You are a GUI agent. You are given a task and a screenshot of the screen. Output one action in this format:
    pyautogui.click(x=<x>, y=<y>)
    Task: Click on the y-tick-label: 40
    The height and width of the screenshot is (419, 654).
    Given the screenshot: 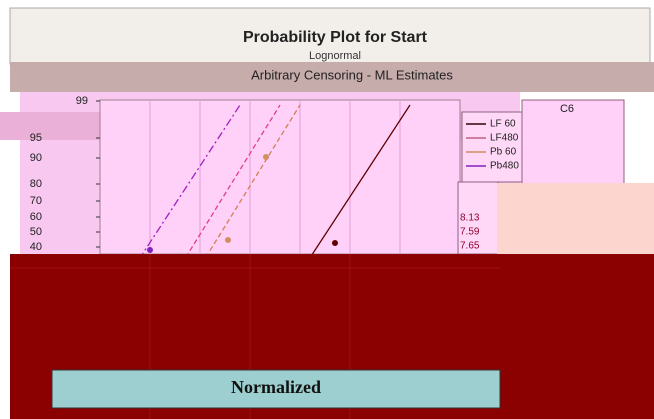 What is the action you would take?
    pyautogui.click(x=36, y=247)
    